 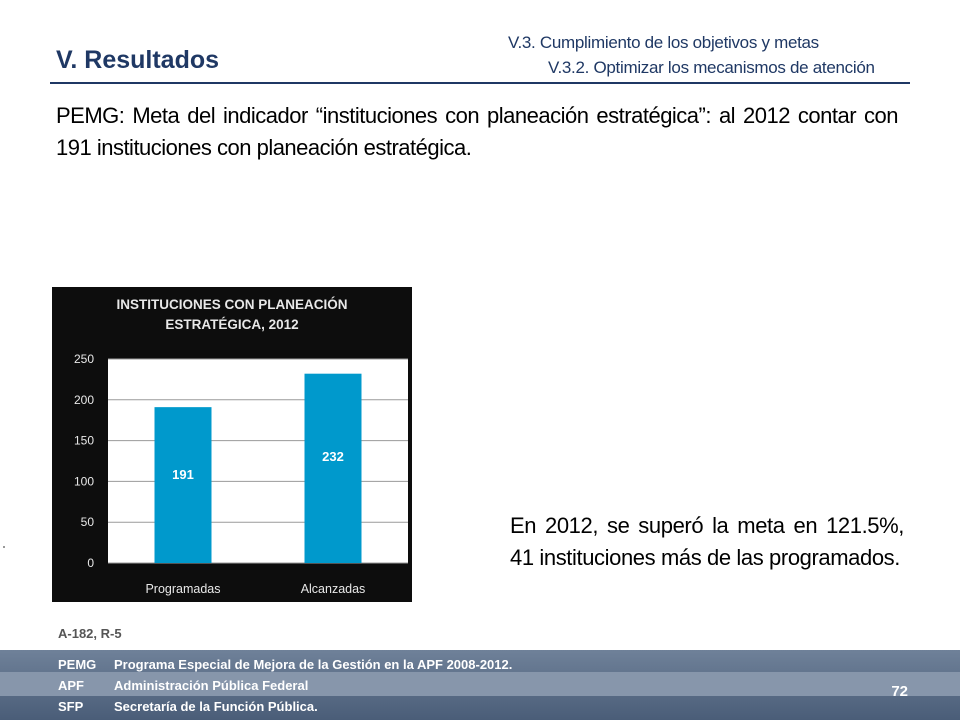 I want to click on footer-definition: Administración Pública Federal, so click(x=211, y=685).